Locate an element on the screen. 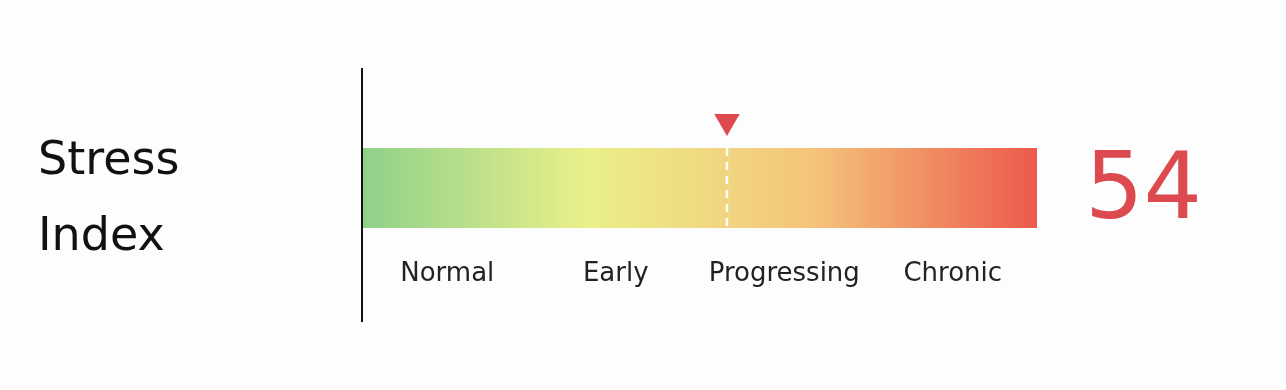 This screenshot has height=390, width=1286. text: Progressing is located at coordinates (784, 272).